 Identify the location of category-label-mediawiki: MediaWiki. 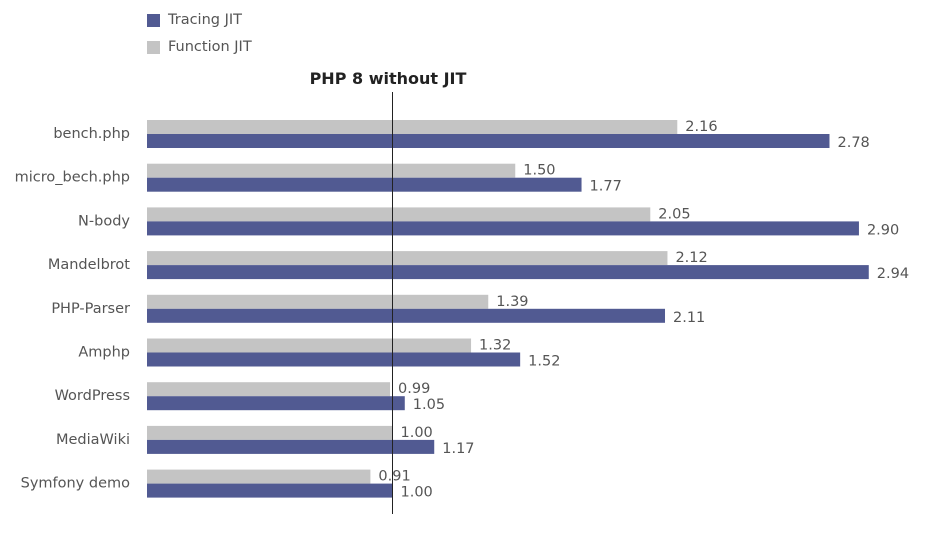
(93, 440).